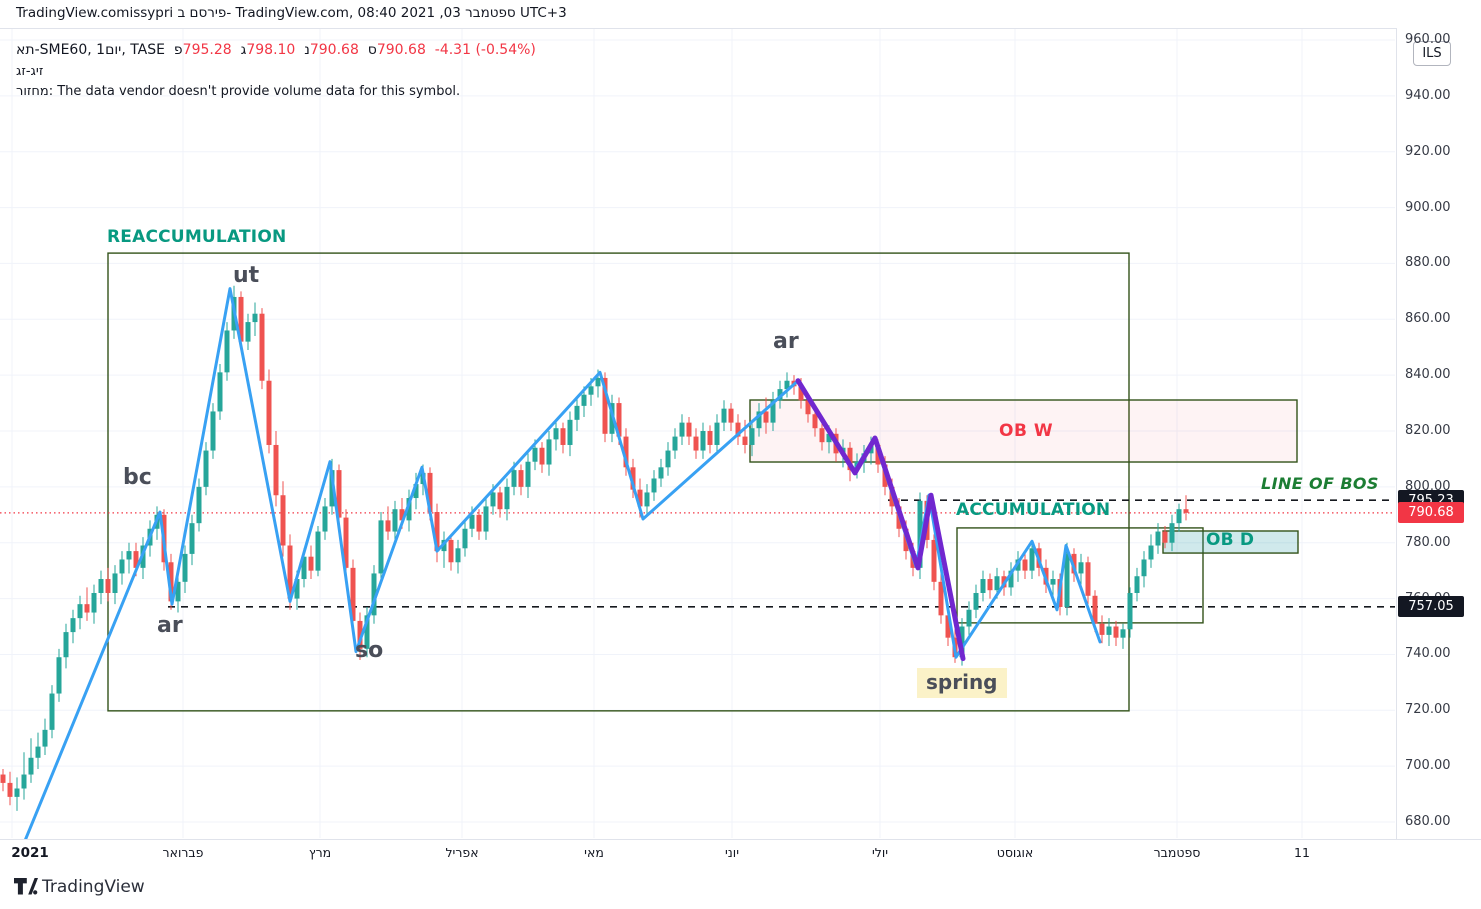 This screenshot has width=1481, height=909. I want to click on accumulation-box, so click(1080, 575).